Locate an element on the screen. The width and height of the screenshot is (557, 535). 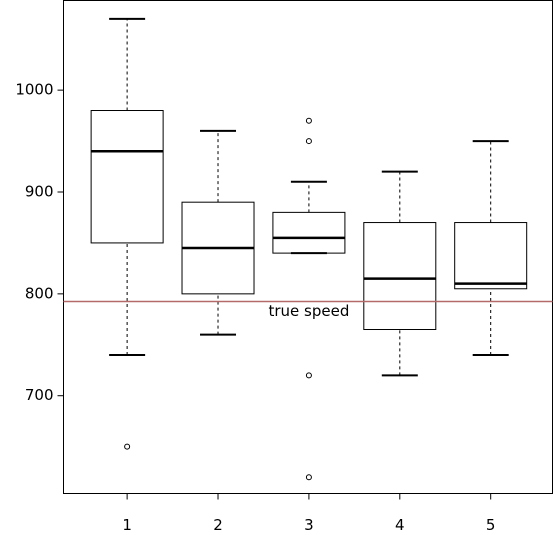
y-tick-label: 1000 is located at coordinates (34, 90).